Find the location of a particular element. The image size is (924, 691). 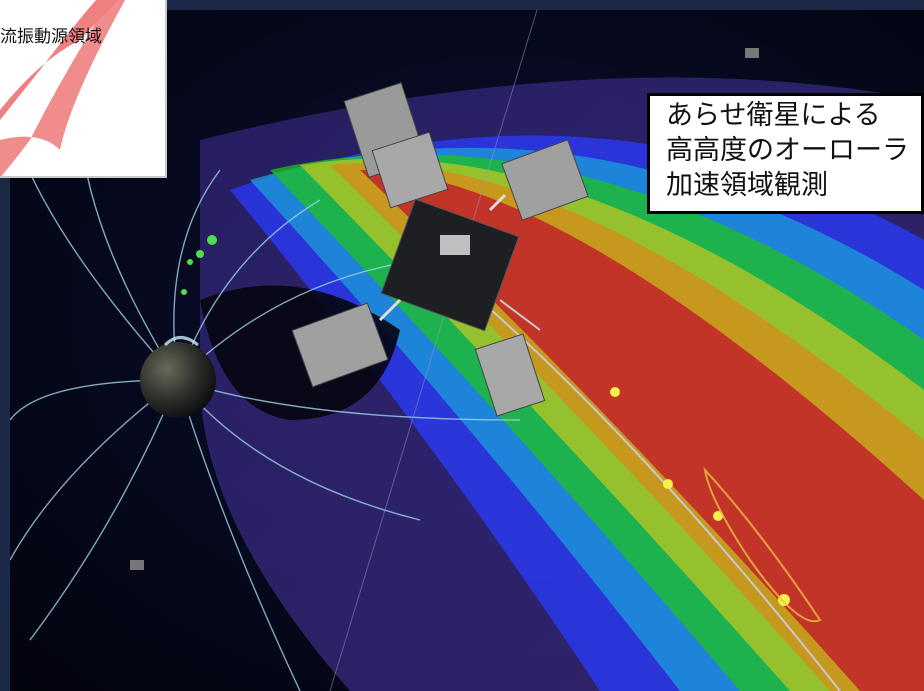

green-particles is located at coordinates (199, 265).